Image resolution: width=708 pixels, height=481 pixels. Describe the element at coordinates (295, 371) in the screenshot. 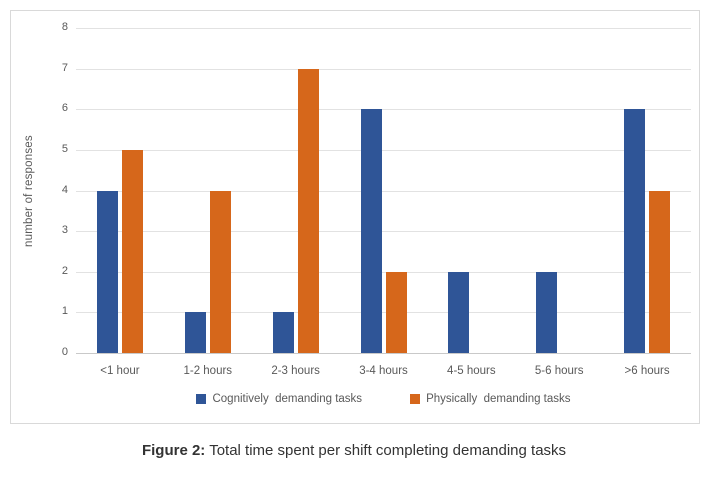

I see `x-category-label: 2-3 hours` at that location.